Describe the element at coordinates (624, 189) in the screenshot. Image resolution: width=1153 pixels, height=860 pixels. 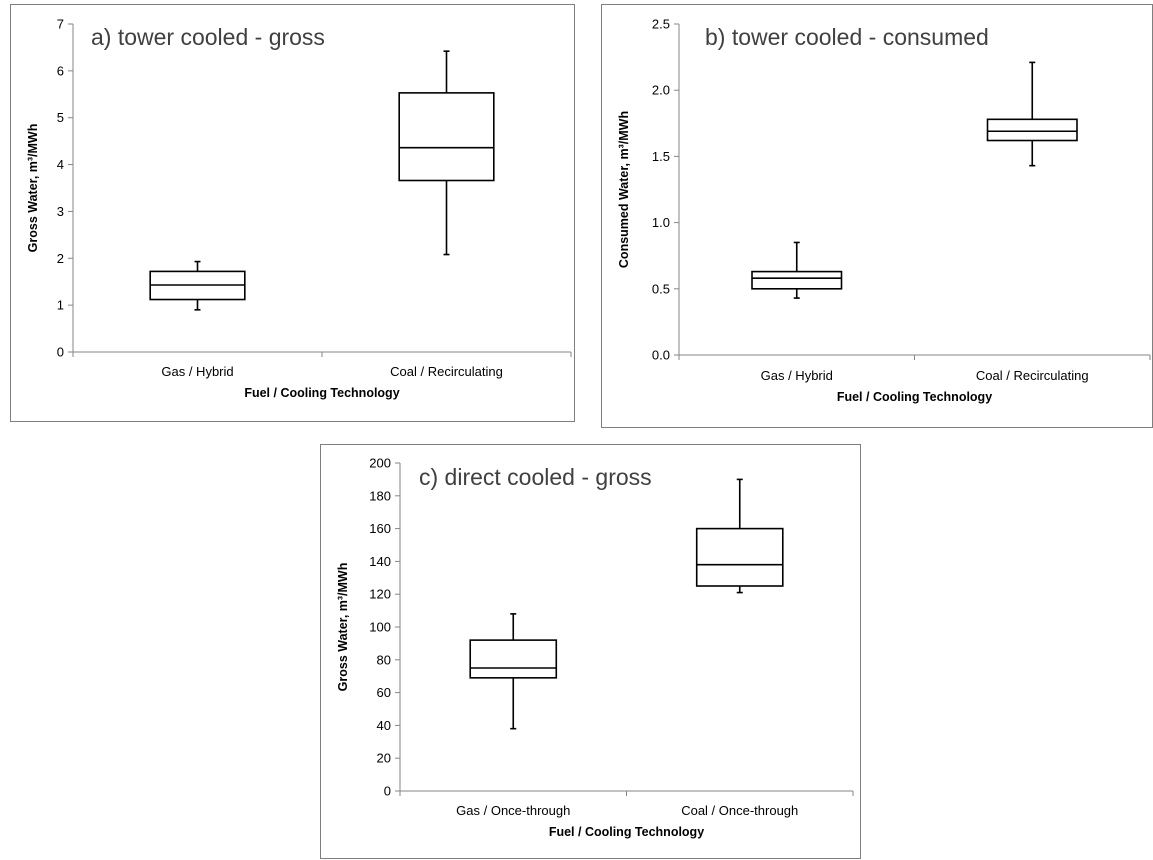
I see `y-axis-label: Consumed Water, m³/MWh` at that location.